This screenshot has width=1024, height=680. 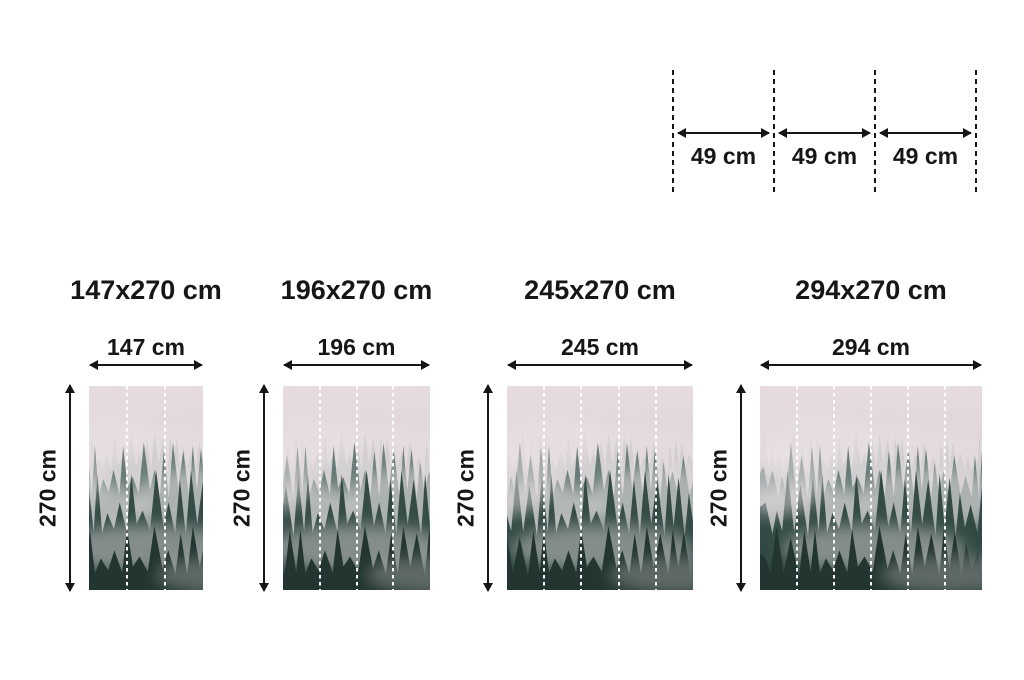 What do you see at coordinates (146, 290) in the screenshot?
I see `size-title: 147x270 cm` at bounding box center [146, 290].